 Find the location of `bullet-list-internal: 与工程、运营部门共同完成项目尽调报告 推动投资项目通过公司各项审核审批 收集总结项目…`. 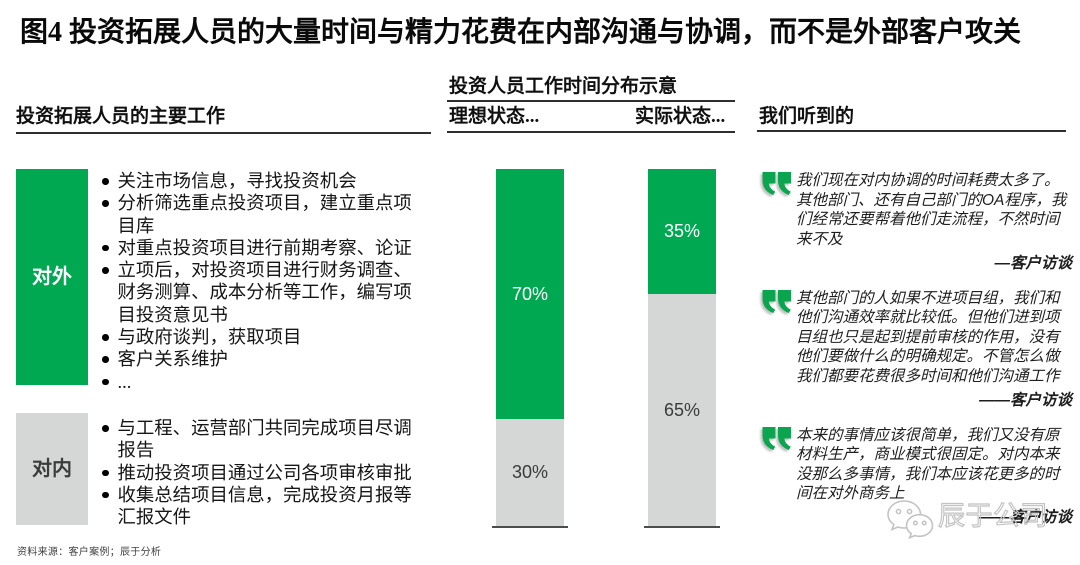

bullet-list-internal: 与工程、运营部门共同完成项目尽调报告 推动投资项目通过公司各项审核审批 收集总结项目… is located at coordinates (259, 472).